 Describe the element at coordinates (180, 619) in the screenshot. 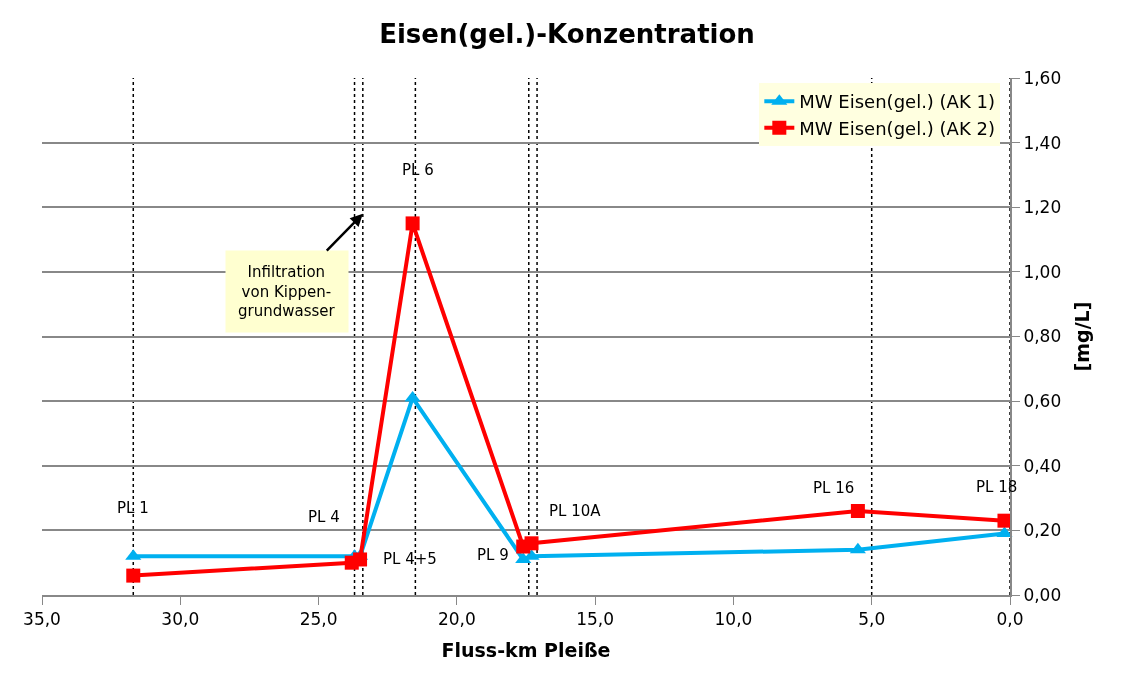

I see `x-tick-label: 30,0` at that location.